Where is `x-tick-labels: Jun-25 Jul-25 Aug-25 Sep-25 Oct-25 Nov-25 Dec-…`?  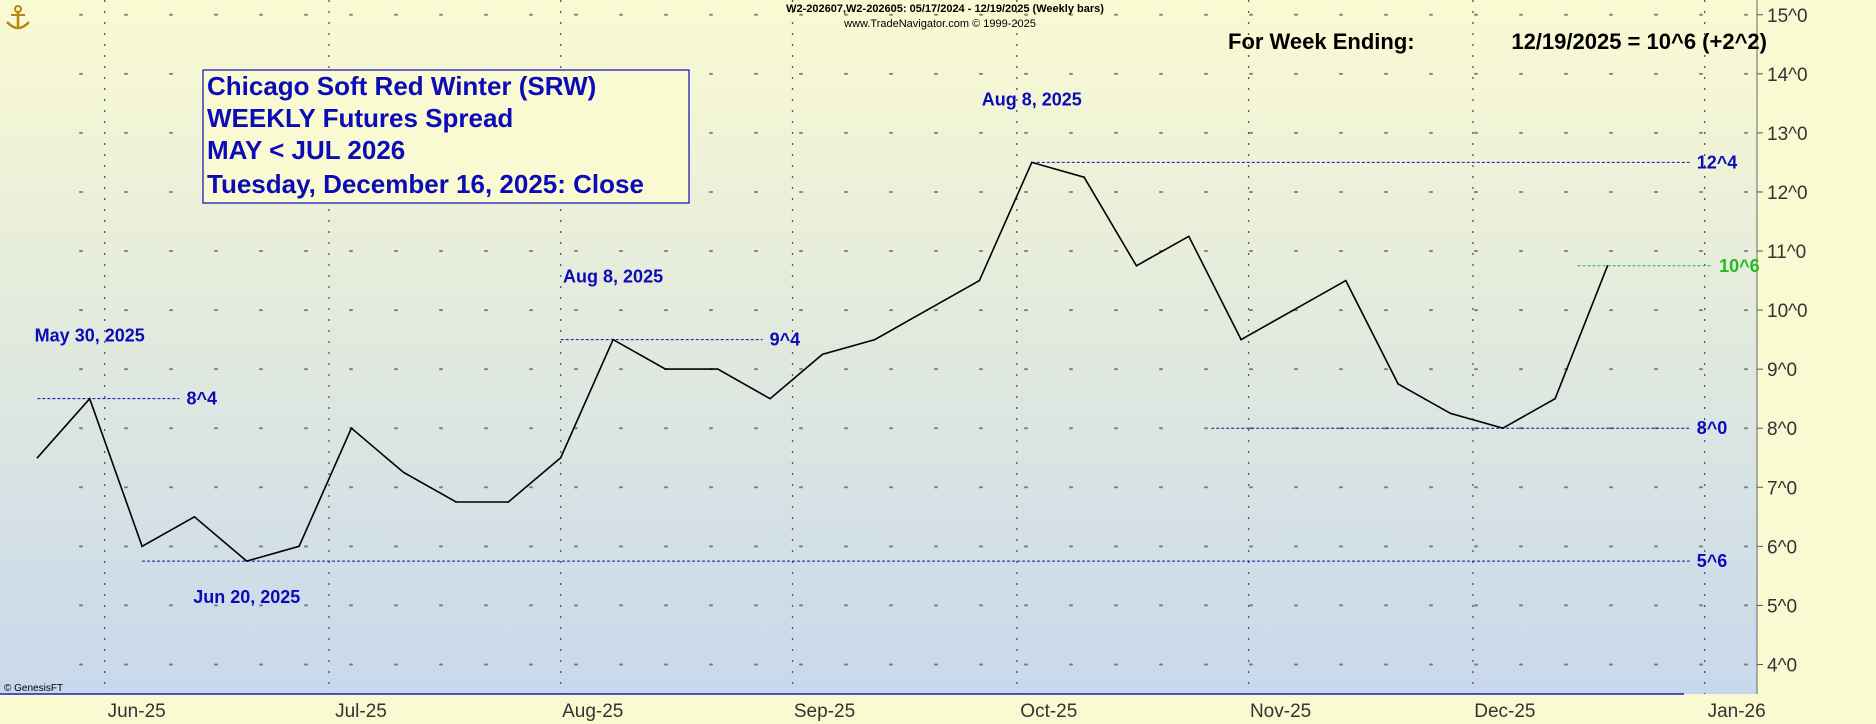 x-tick-labels: Jun-25 Jul-25 Aug-25 Sep-25 Oct-25 Nov-25 Dec-… is located at coordinates (937, 711).